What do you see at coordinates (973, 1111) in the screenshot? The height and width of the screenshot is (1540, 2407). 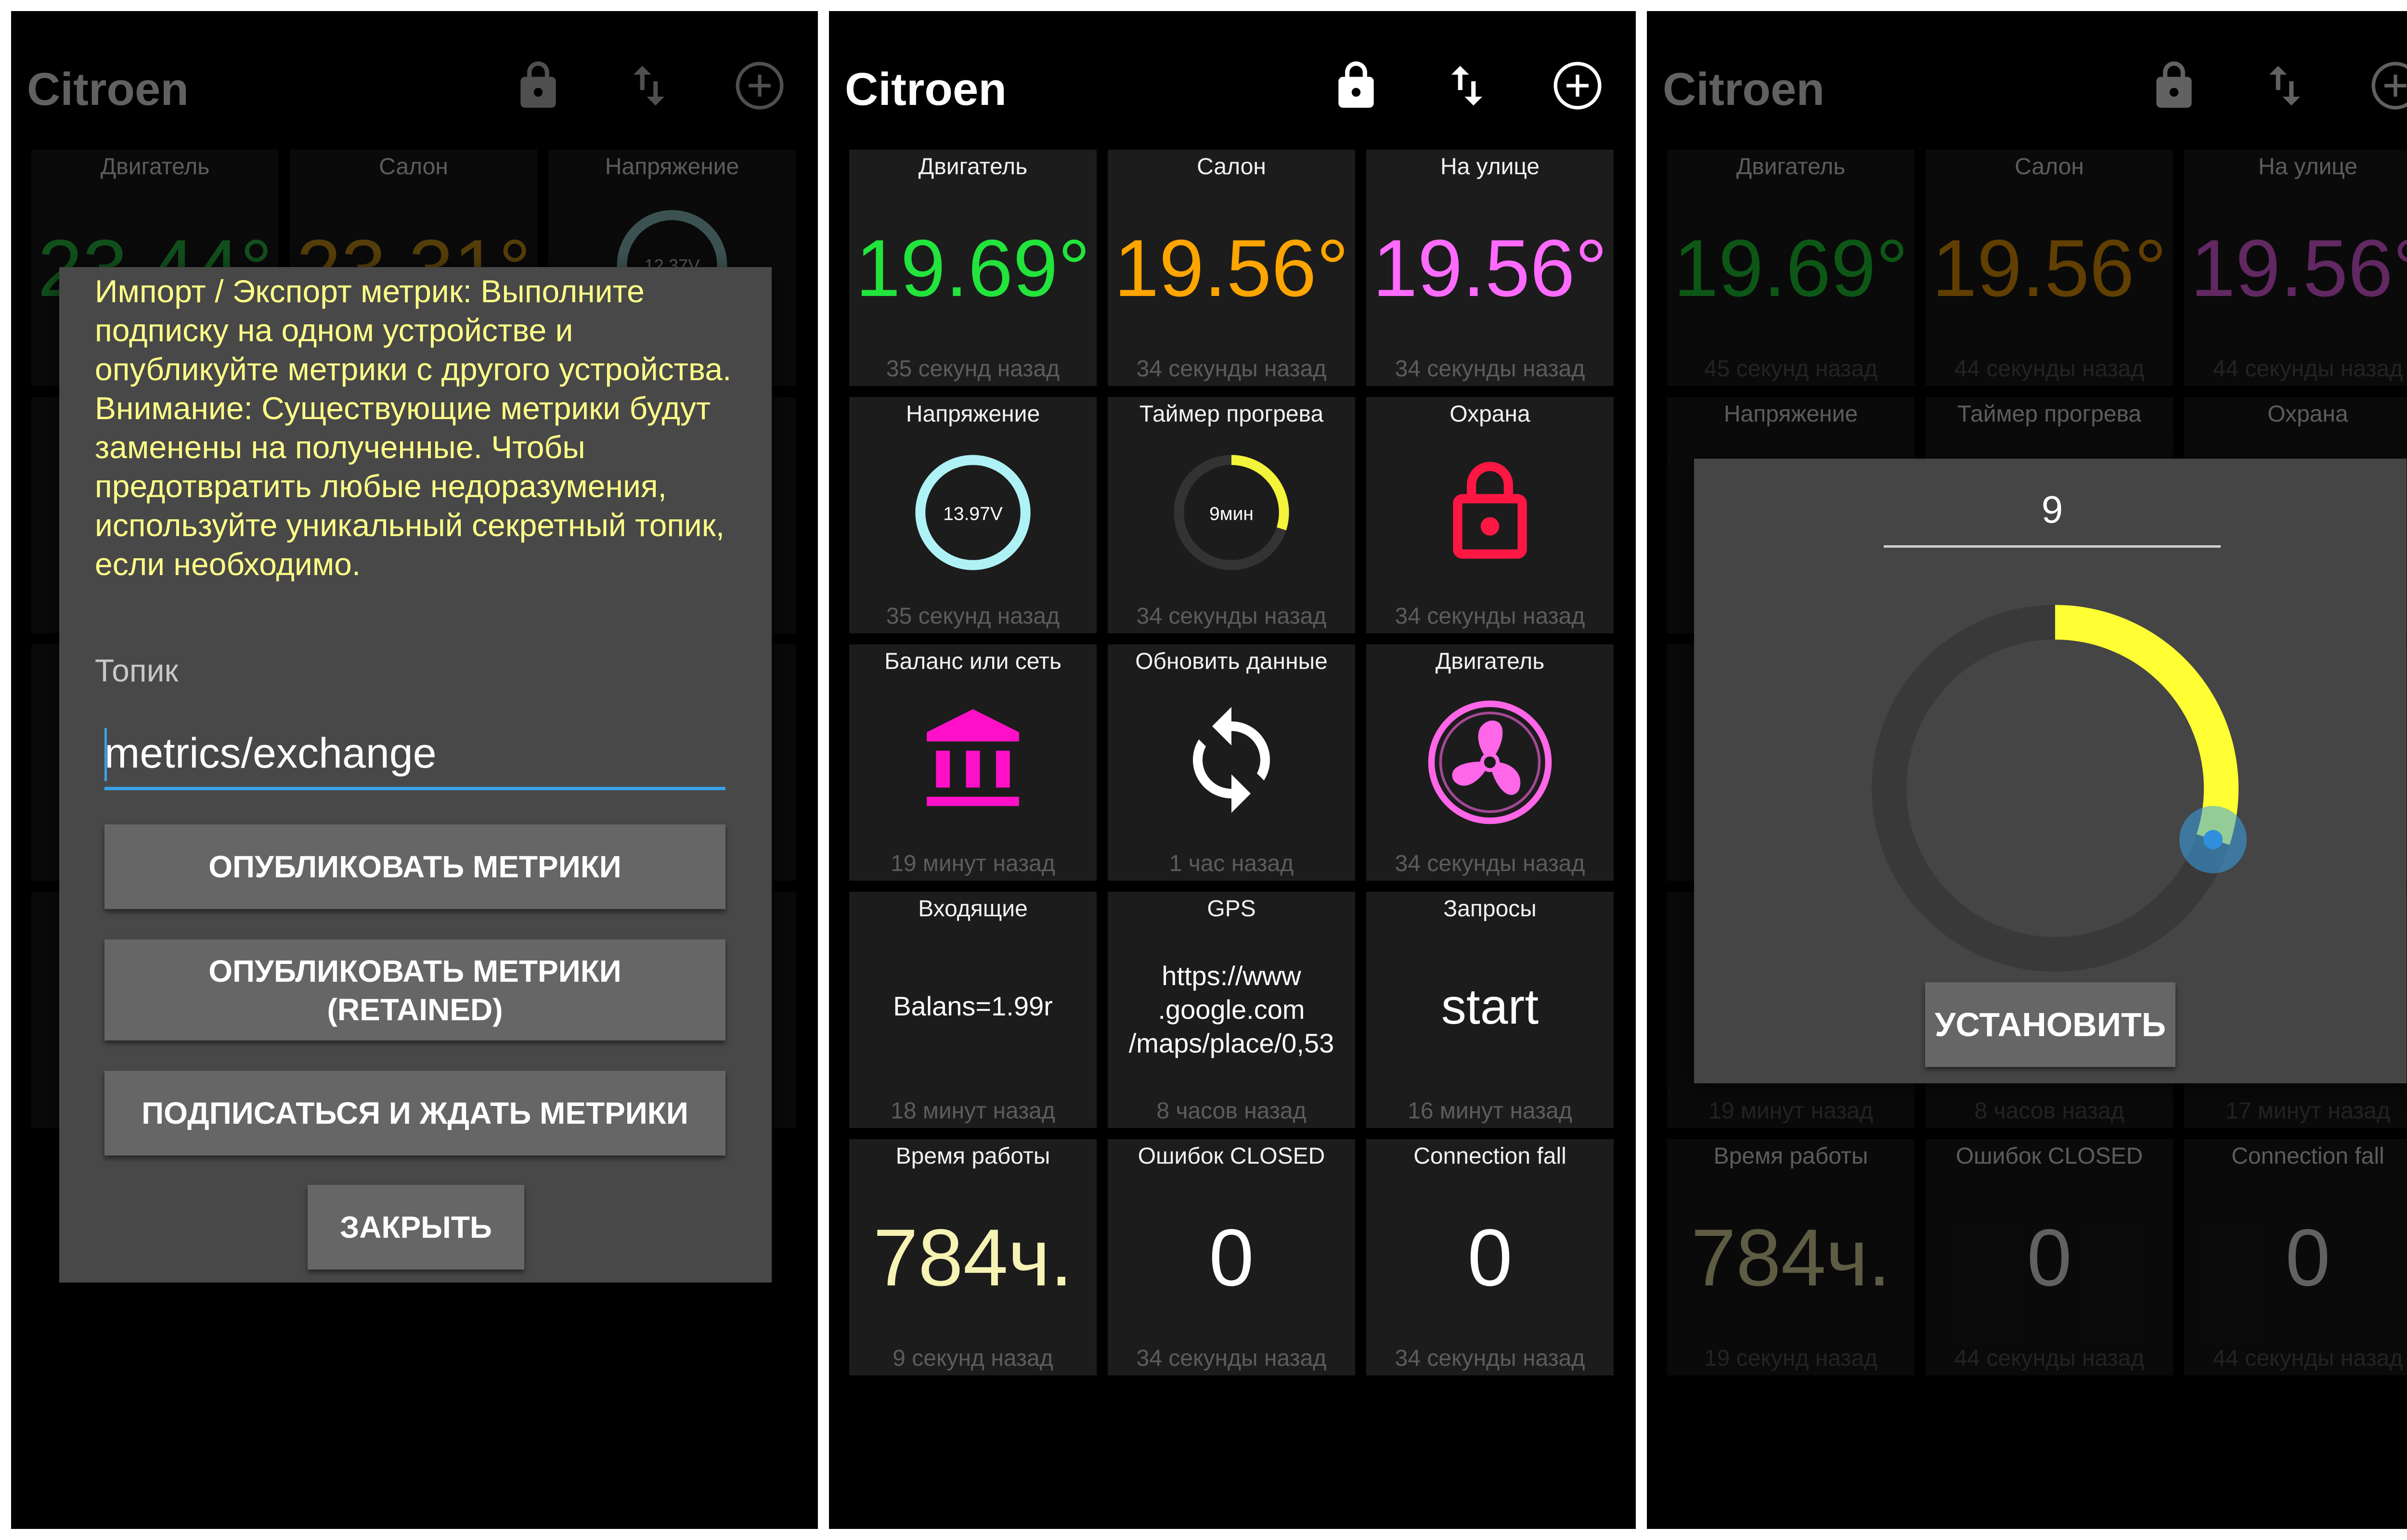 I see `tile-timestamp: 18 минут назад` at bounding box center [973, 1111].